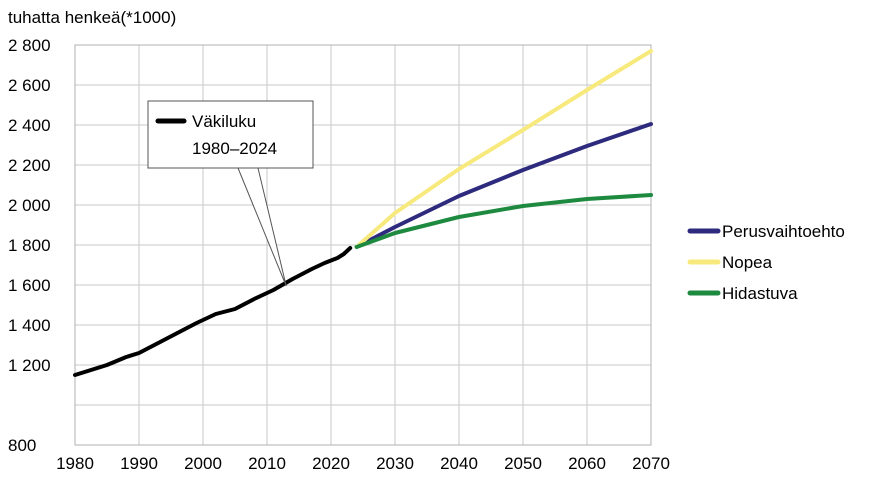 The width and height of the screenshot is (877, 480). Describe the element at coordinates (459, 463) in the screenshot. I see `x-tick-label: 2040` at that location.